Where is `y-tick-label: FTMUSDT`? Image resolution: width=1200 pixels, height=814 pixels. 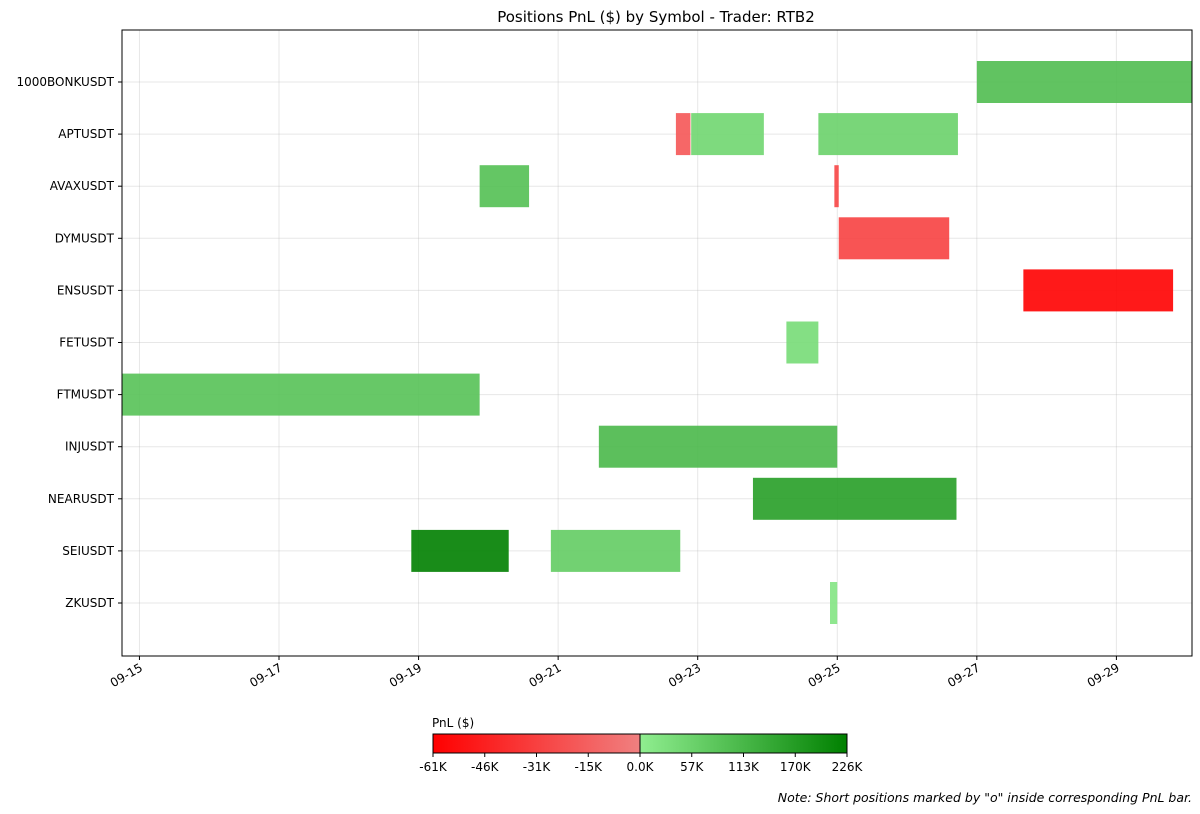
y-tick-label: FTMUSDT is located at coordinates (86, 395).